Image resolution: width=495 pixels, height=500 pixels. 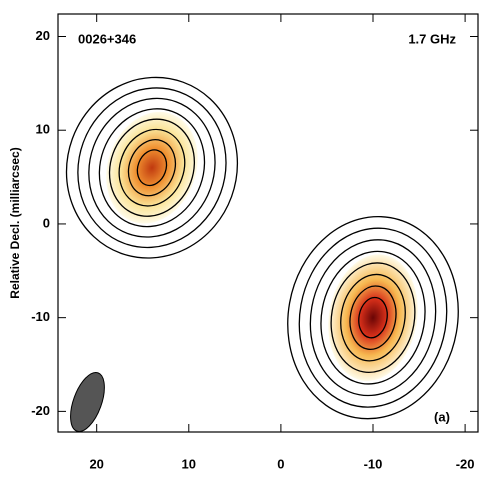 What do you see at coordinates (43, 129) in the screenshot?
I see `y-tick-label: 10` at bounding box center [43, 129].